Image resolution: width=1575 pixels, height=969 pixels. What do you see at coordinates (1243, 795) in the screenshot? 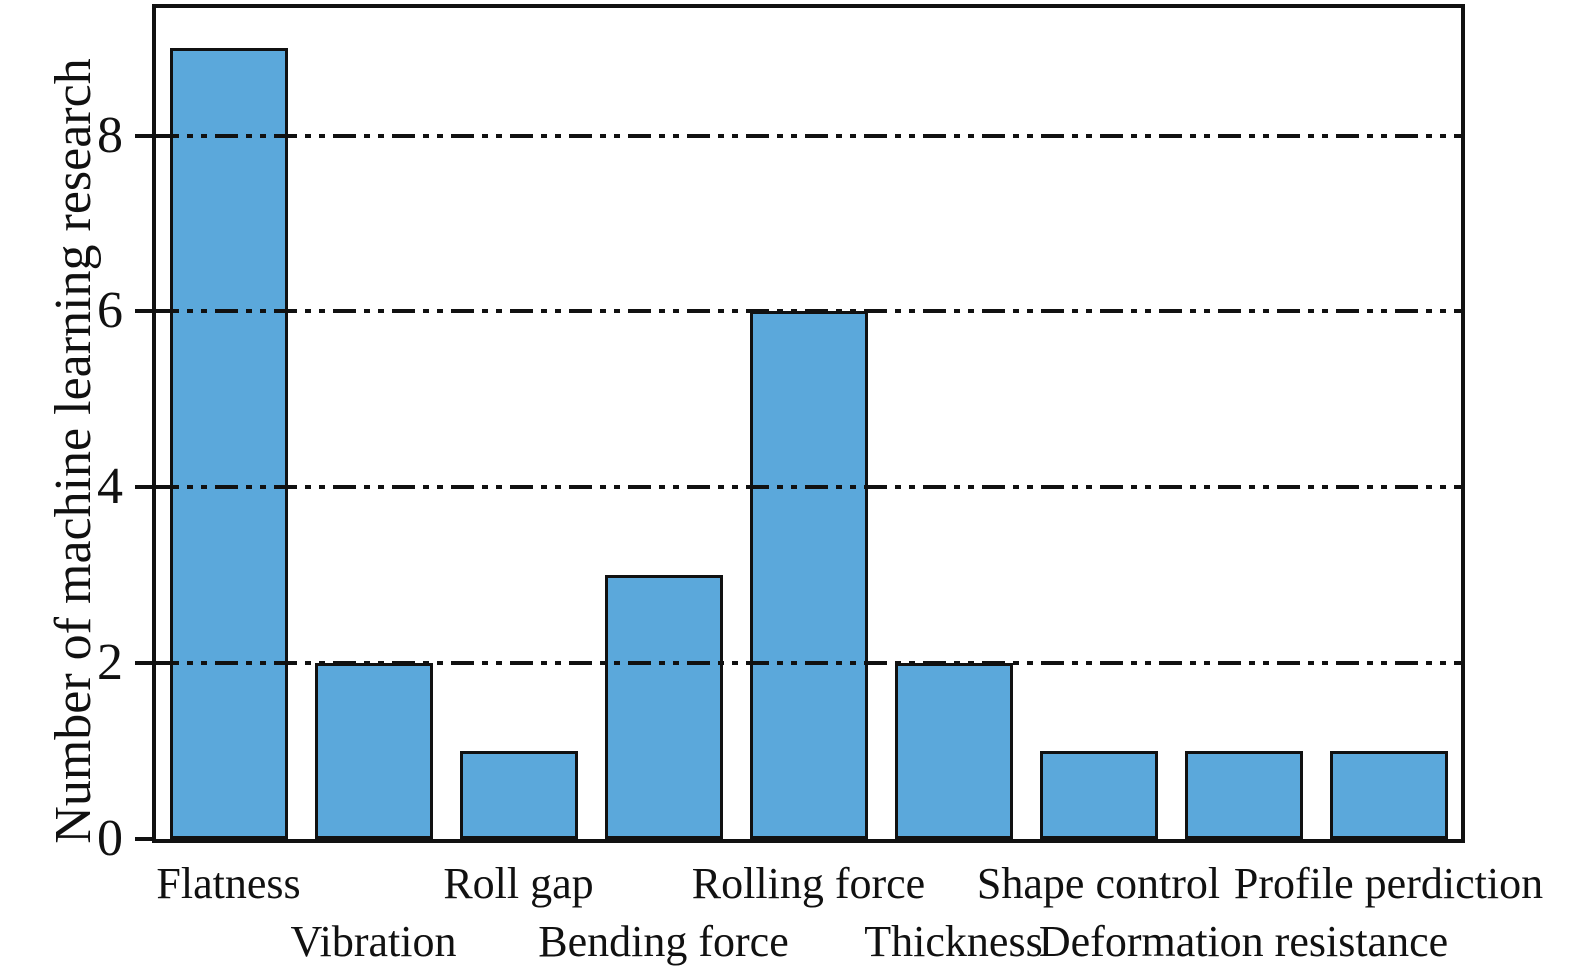
I see `bar-deformation-resistance` at bounding box center [1243, 795].